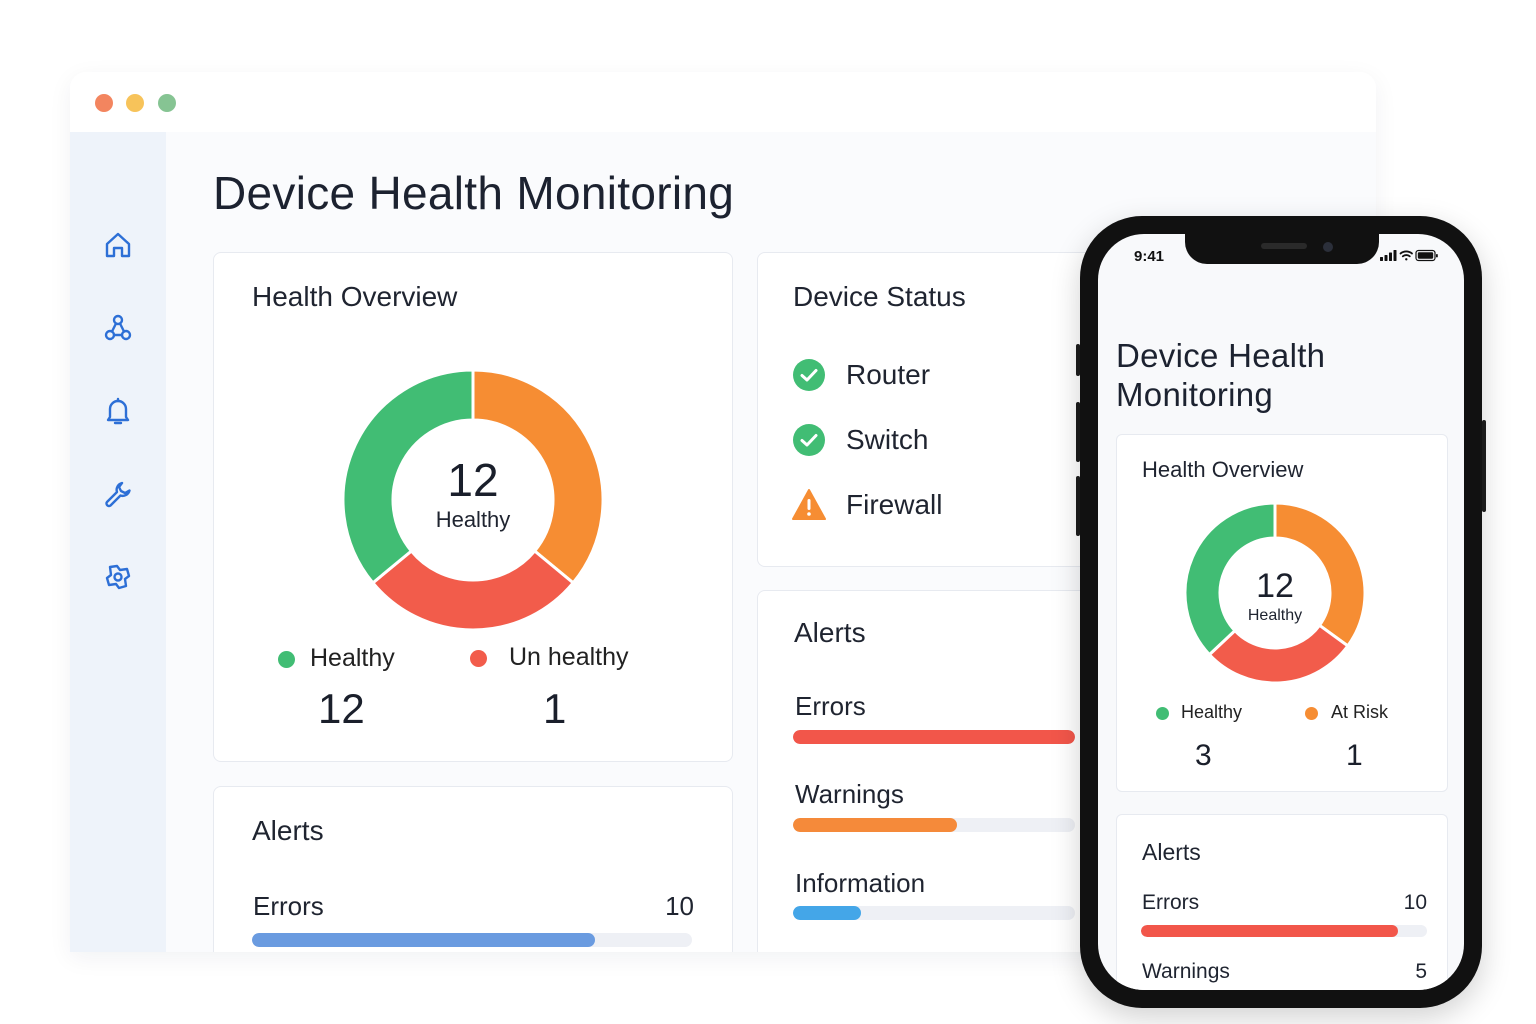 The height and width of the screenshot is (1024, 1536). Describe the element at coordinates (849, 794) in the screenshot. I see `alert-label-warnings: Warnings` at that location.